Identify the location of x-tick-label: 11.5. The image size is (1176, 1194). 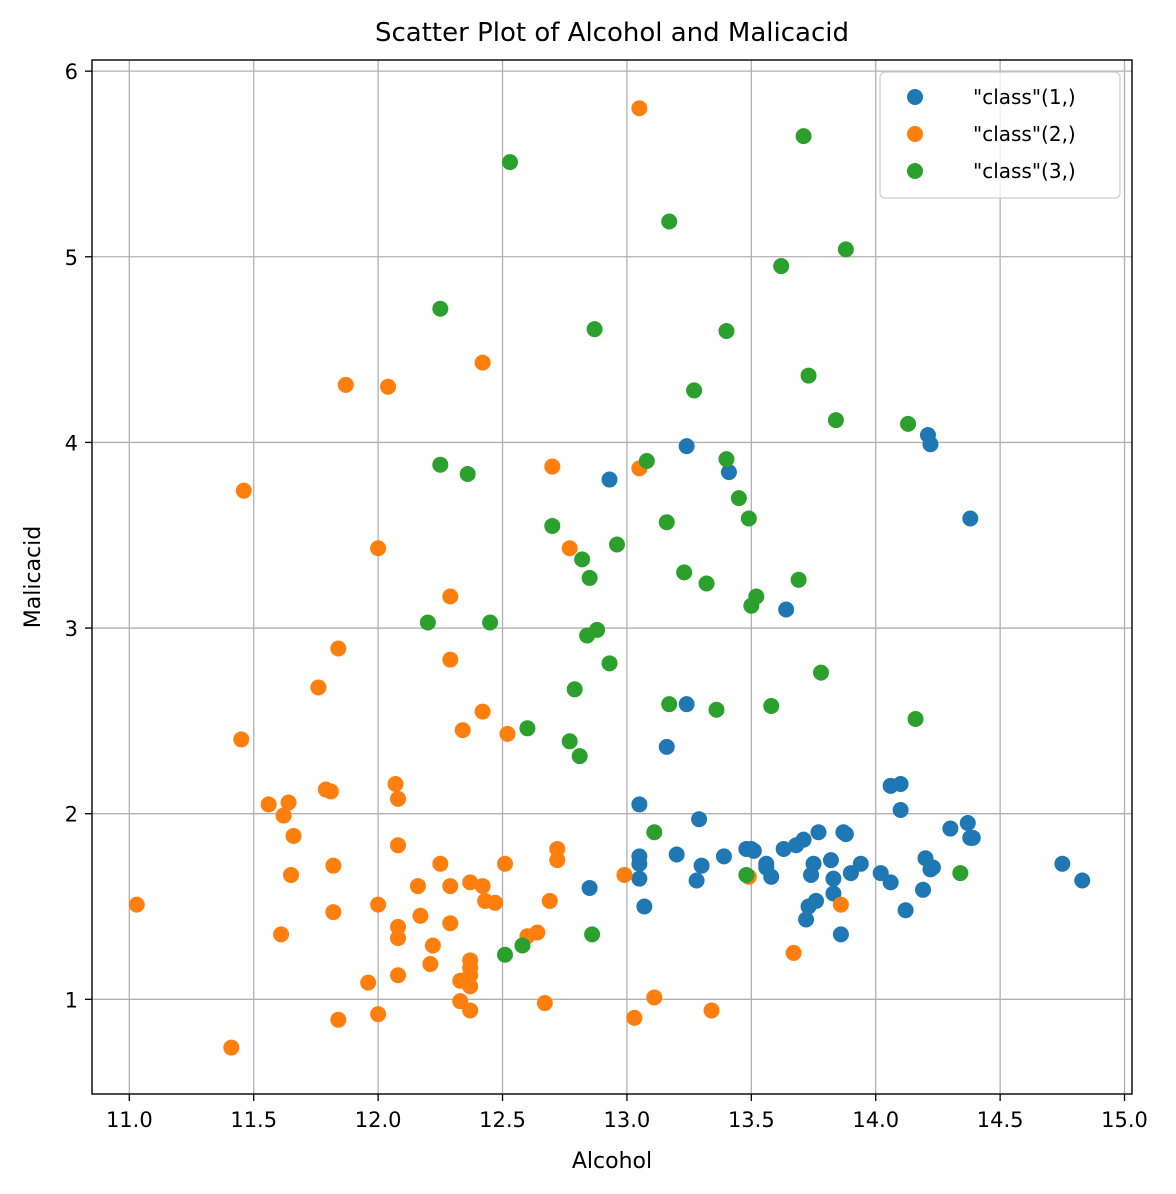
(253, 1120).